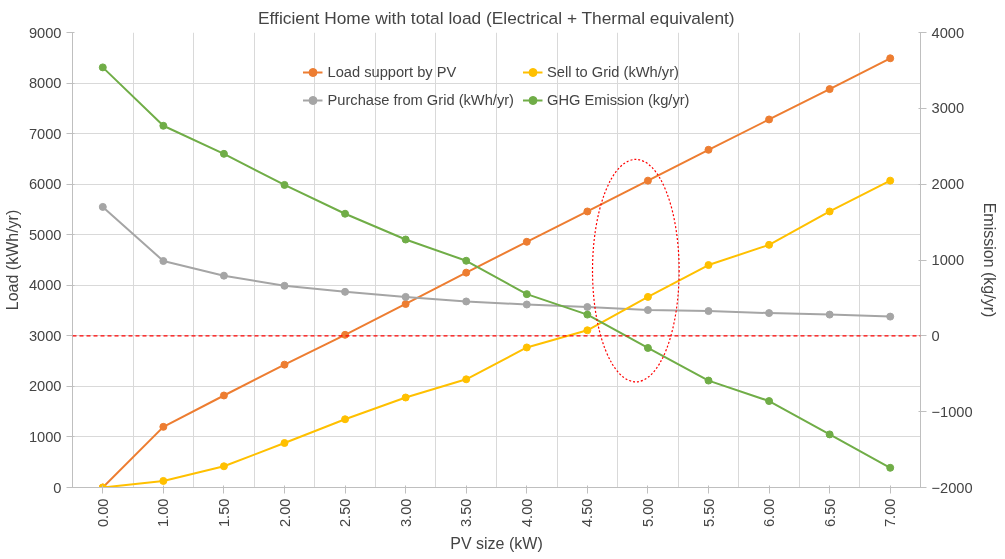  I want to click on y-tick-label: 9000, so click(45, 32).